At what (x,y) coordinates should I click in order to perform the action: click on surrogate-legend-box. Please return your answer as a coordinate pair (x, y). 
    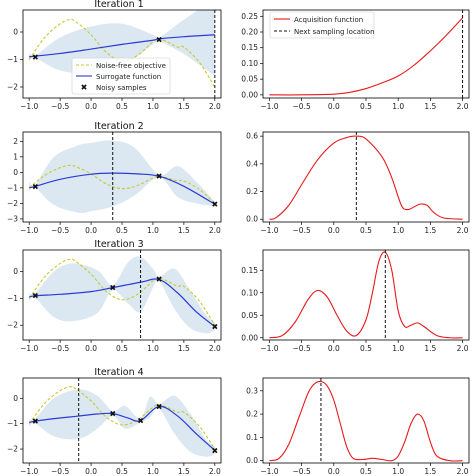
    Looking at the image, I should click on (121, 76).